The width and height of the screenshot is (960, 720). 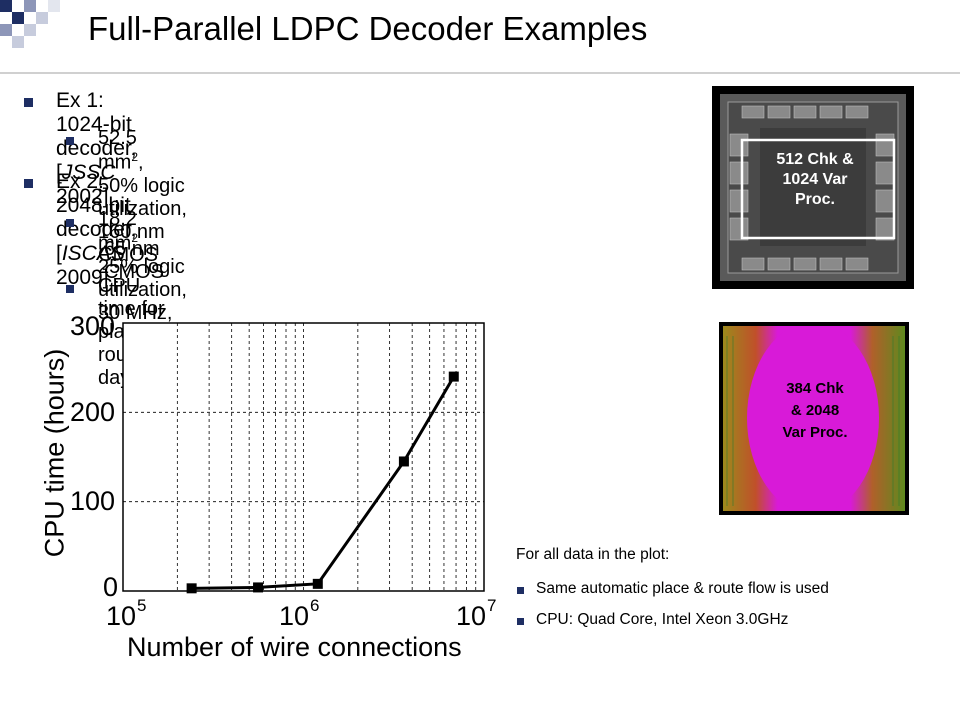 I want to click on chip-die, so click(x=813, y=187).